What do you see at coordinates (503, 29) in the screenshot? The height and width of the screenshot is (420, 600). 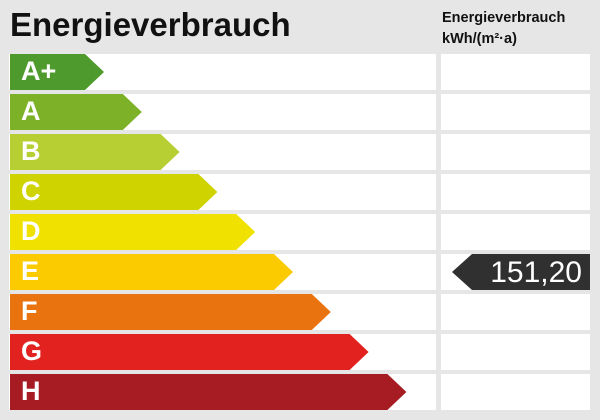 I see `value-column-header: Energieverbrauch kWh/(m²·a)` at bounding box center [503, 29].